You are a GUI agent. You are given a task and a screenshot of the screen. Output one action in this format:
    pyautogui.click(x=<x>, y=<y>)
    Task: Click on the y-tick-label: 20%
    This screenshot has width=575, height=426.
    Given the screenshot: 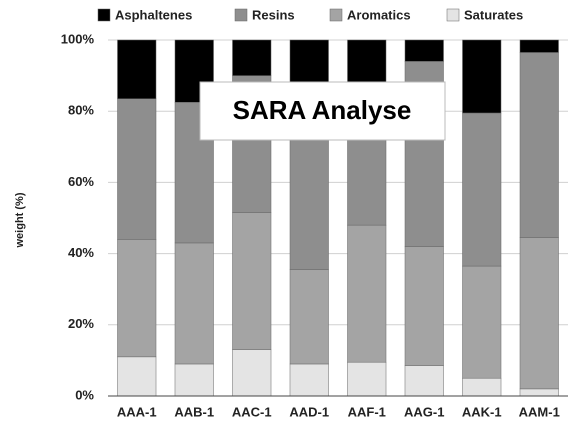 What is the action you would take?
    pyautogui.click(x=81, y=323)
    